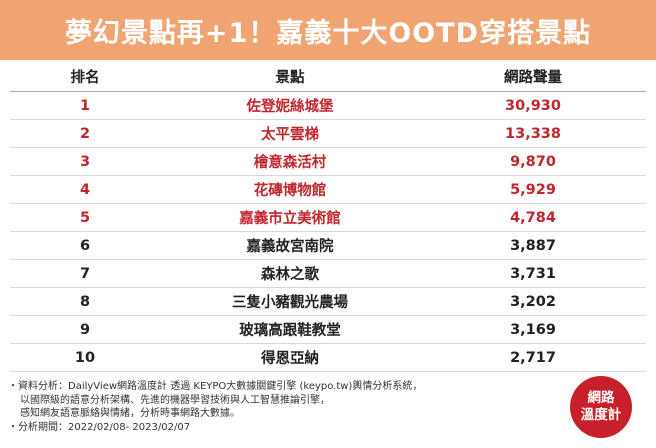 The image size is (656, 448). What do you see at coordinates (85, 273) in the screenshot?
I see `rank-cell: 7` at bounding box center [85, 273].